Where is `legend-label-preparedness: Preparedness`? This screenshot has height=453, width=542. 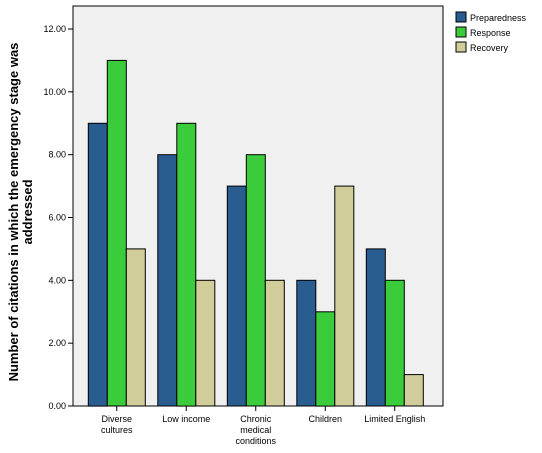 legend-label-preparedness: Preparedness is located at coordinates (498, 18).